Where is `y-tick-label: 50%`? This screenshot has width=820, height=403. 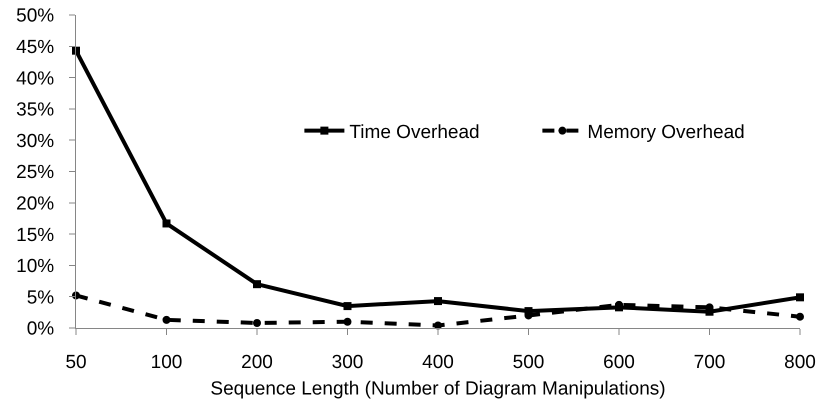 y-tick-label: 50% is located at coordinates (35, 16).